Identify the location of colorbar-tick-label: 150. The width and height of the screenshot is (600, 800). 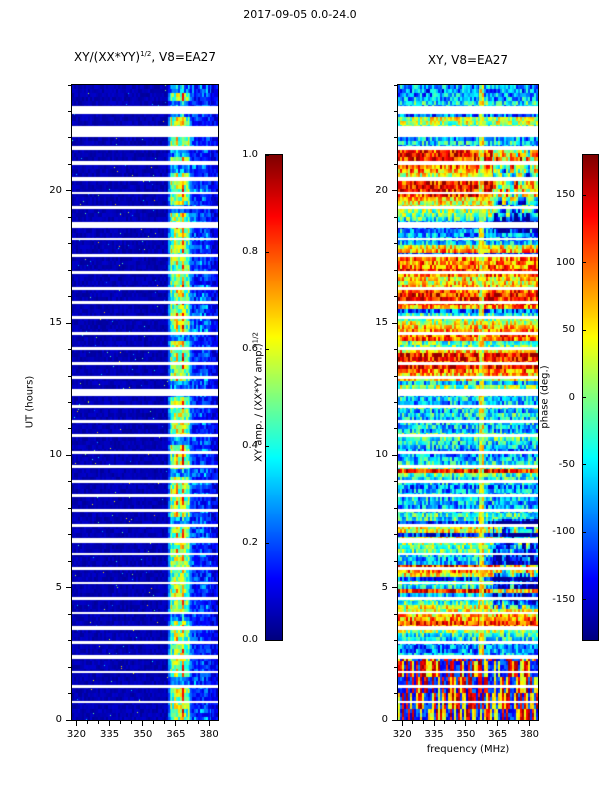
(565, 195).